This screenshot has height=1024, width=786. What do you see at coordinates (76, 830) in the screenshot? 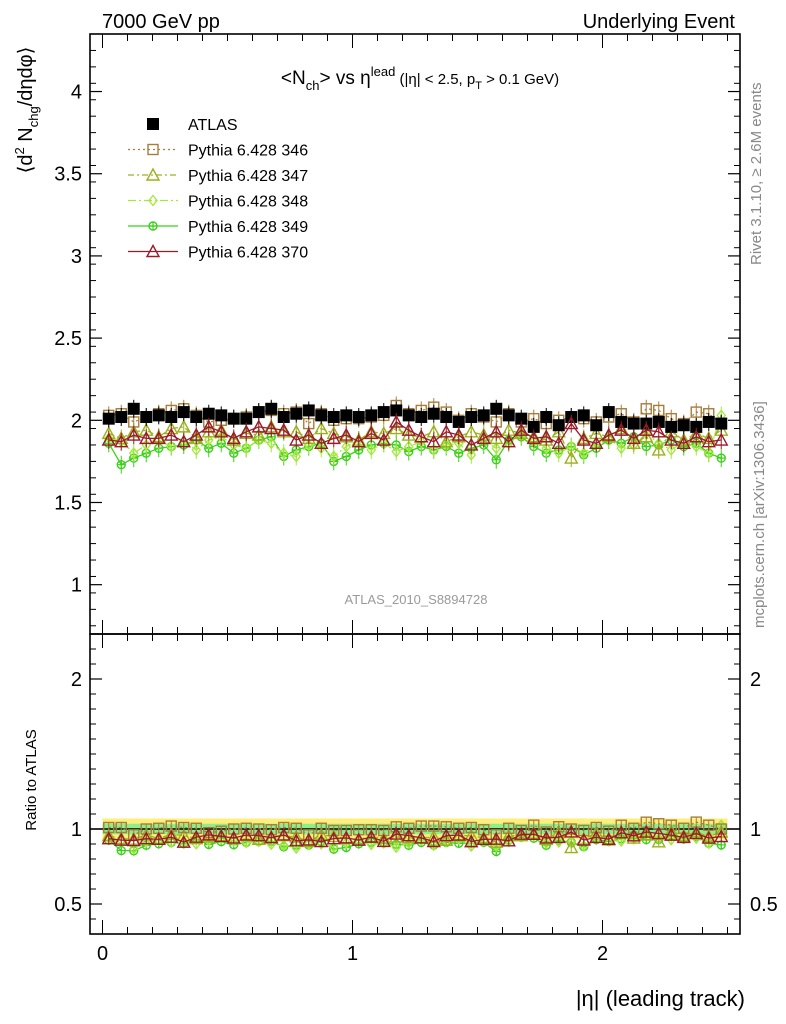
I see `ratio-tick-label-left: 1` at bounding box center [76, 830].